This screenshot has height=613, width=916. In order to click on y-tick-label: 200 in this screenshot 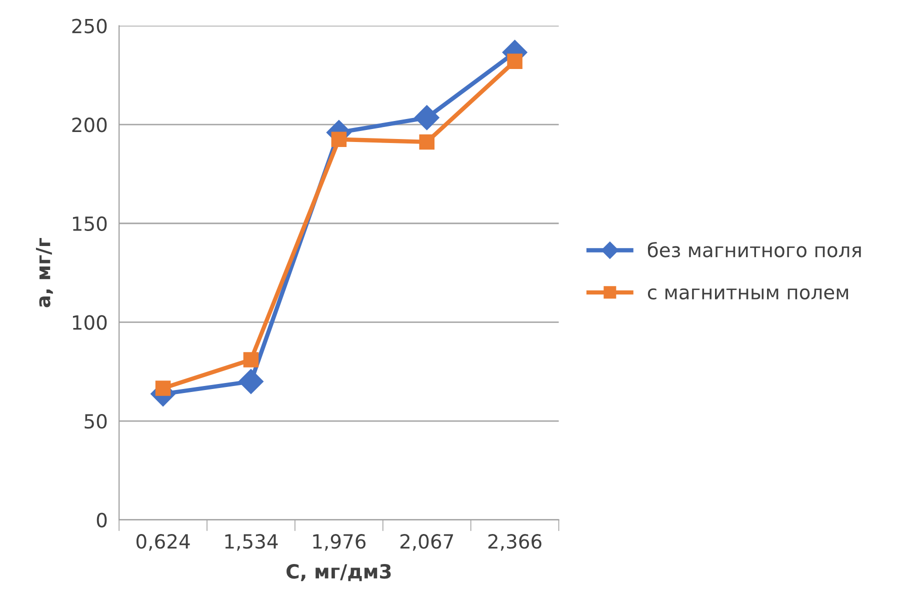, I will do `click(89, 125)`.